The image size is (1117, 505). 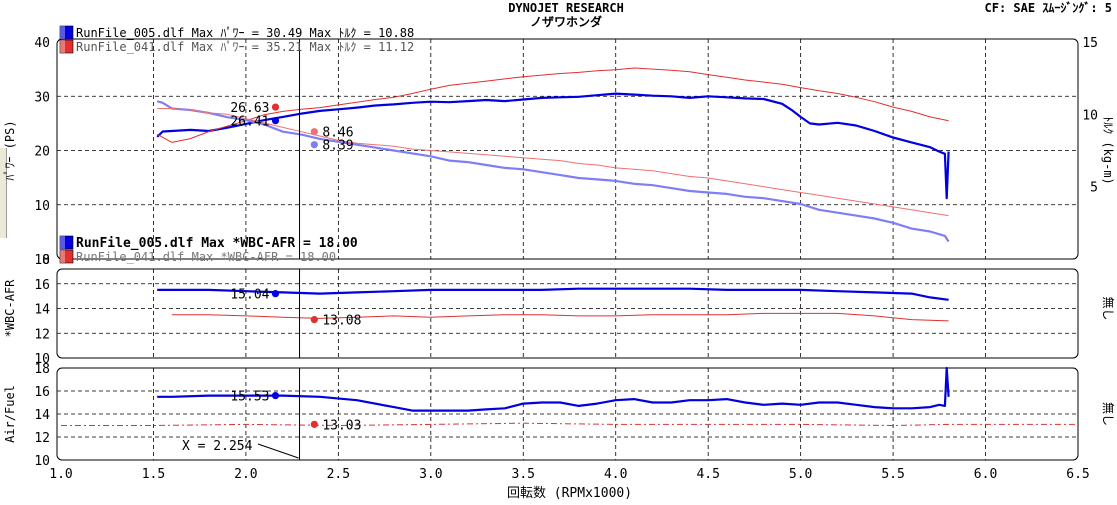 I want to click on y-tick-label: 0, so click(x=46, y=260).